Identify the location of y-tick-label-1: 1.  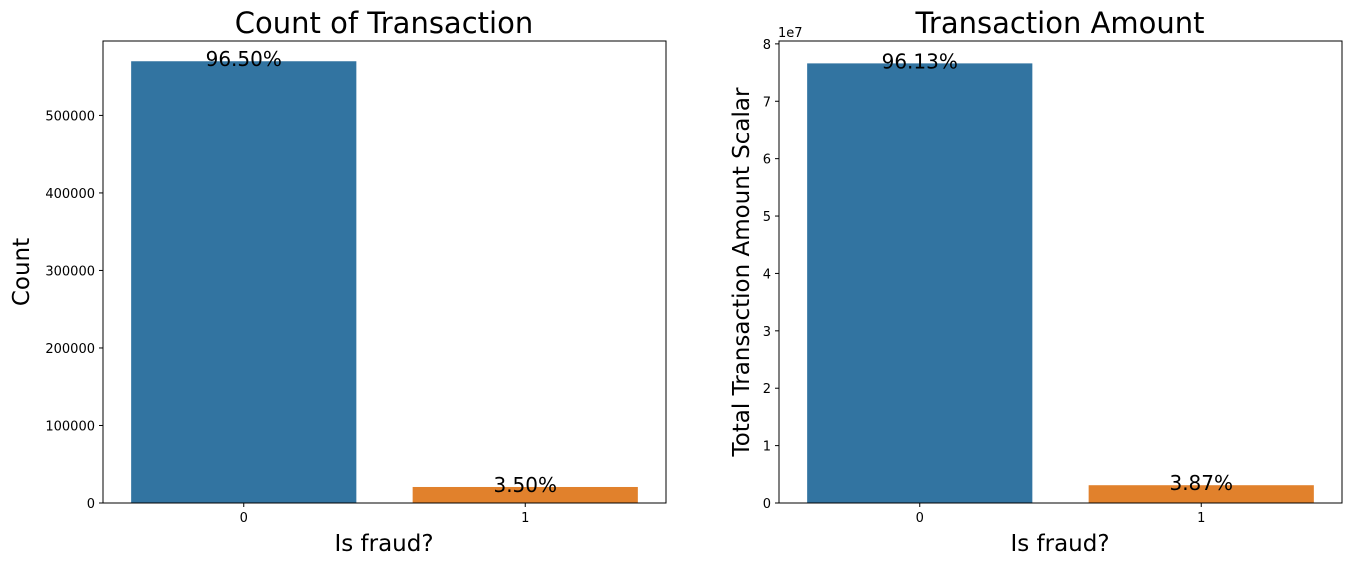
(767, 447).